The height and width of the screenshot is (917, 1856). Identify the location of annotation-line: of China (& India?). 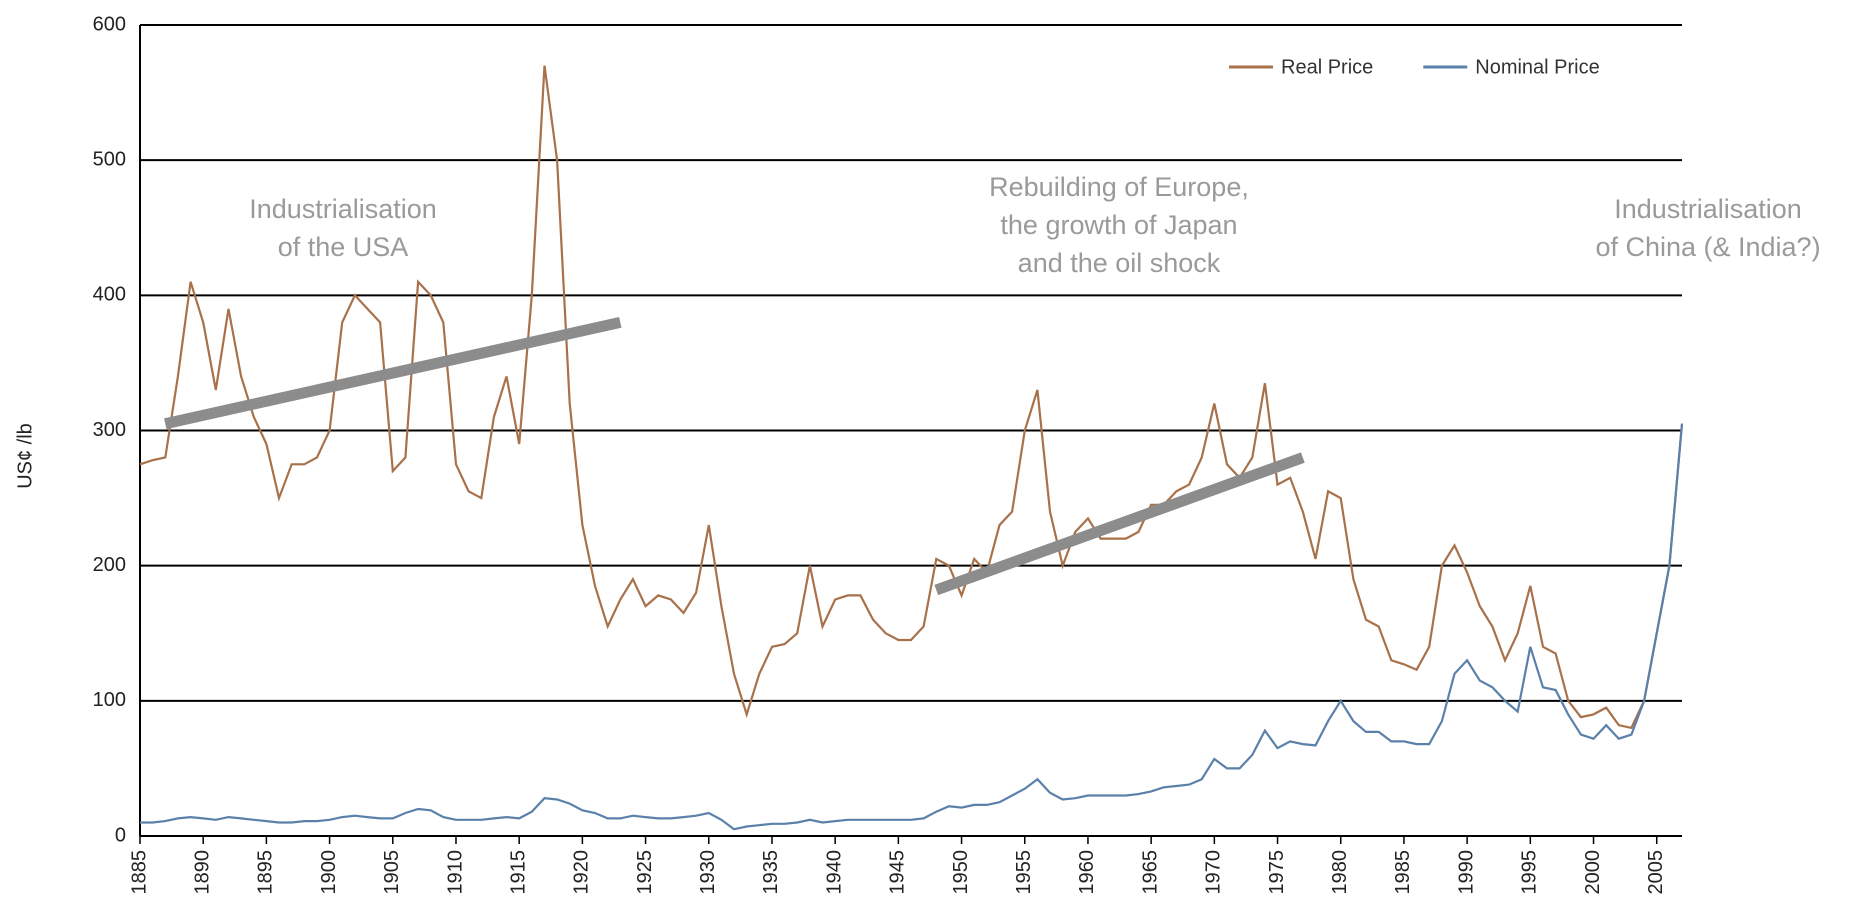
(1707, 247).